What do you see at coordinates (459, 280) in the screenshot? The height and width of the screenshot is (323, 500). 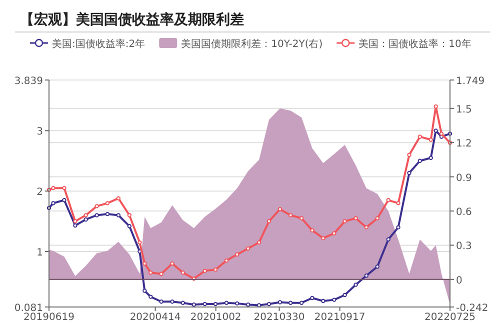 I see `y2-tick-label: 0` at bounding box center [459, 280].